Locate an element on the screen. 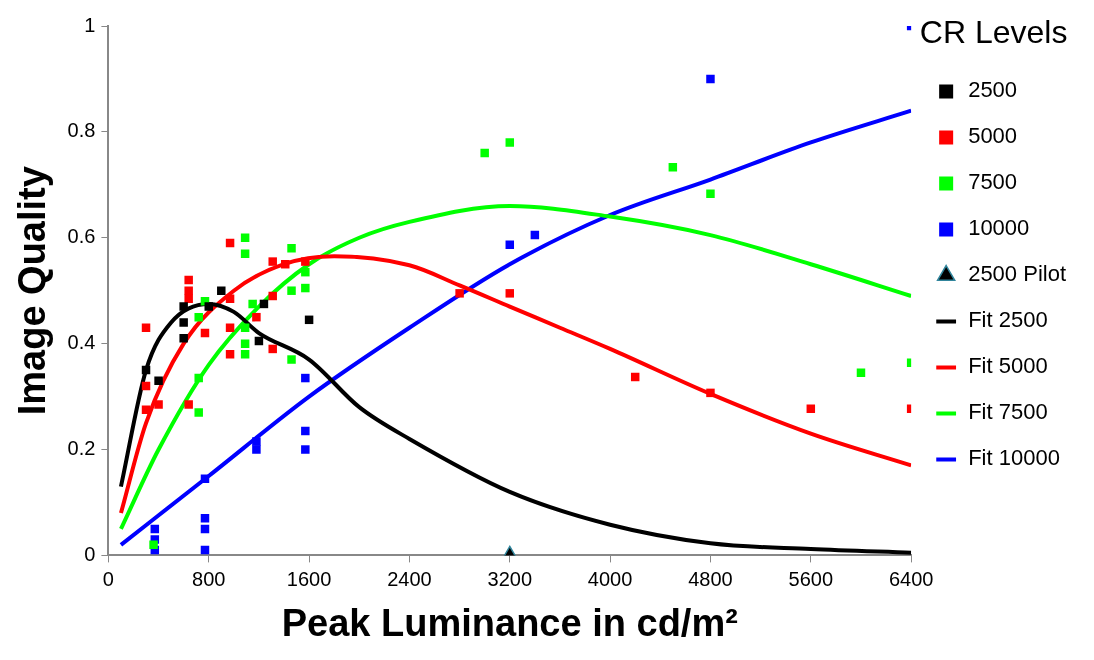  y-tick-label: 0.4 is located at coordinates (81, 342).